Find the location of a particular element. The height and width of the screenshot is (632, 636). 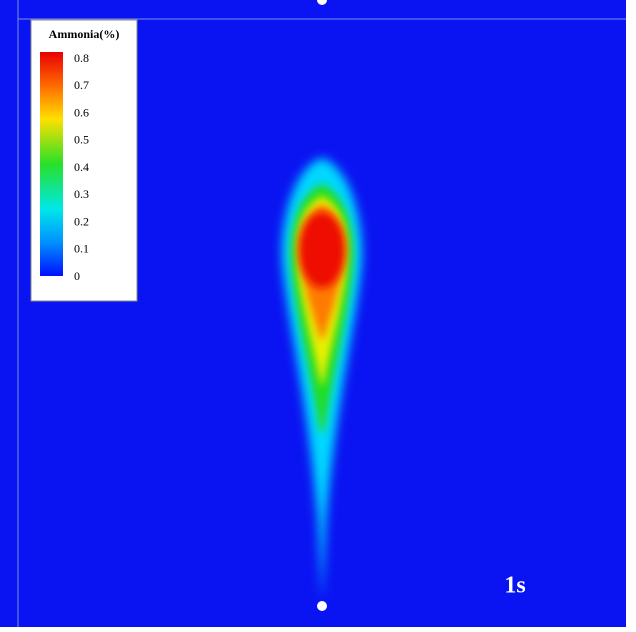

colorbar is located at coordinates (51, 164).